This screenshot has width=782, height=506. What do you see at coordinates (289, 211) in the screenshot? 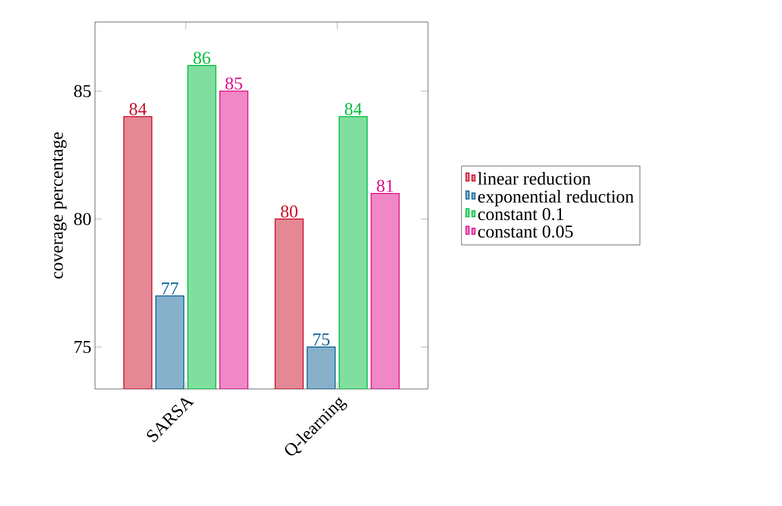
I see `data-label: 80` at bounding box center [289, 211].